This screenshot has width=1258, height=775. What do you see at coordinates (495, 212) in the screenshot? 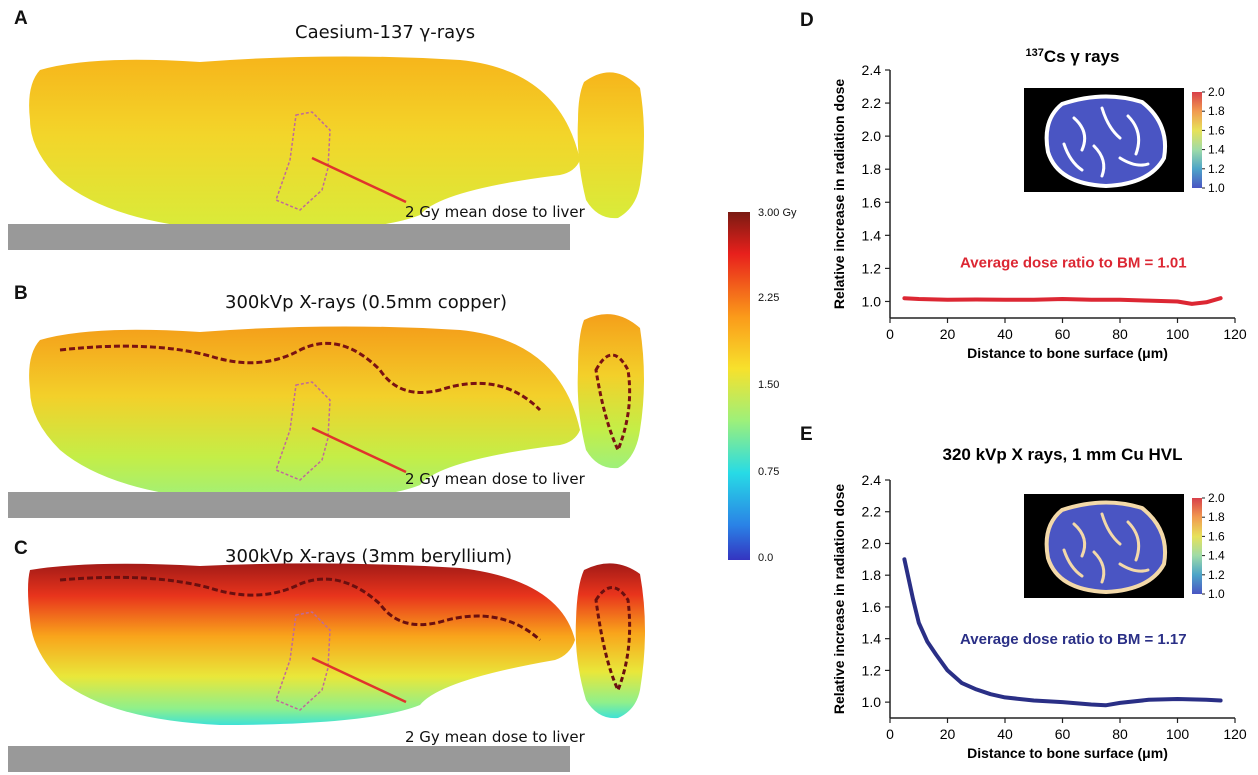
I see `panel-a-annotation: 2 Gy mean dose to liver` at bounding box center [495, 212].